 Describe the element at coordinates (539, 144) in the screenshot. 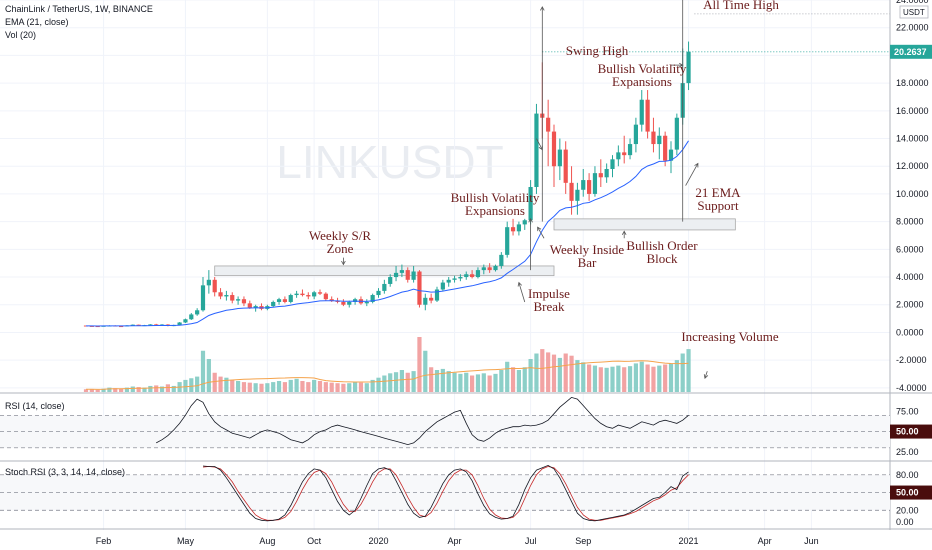

I see `vol-exp-left-arrow` at that location.